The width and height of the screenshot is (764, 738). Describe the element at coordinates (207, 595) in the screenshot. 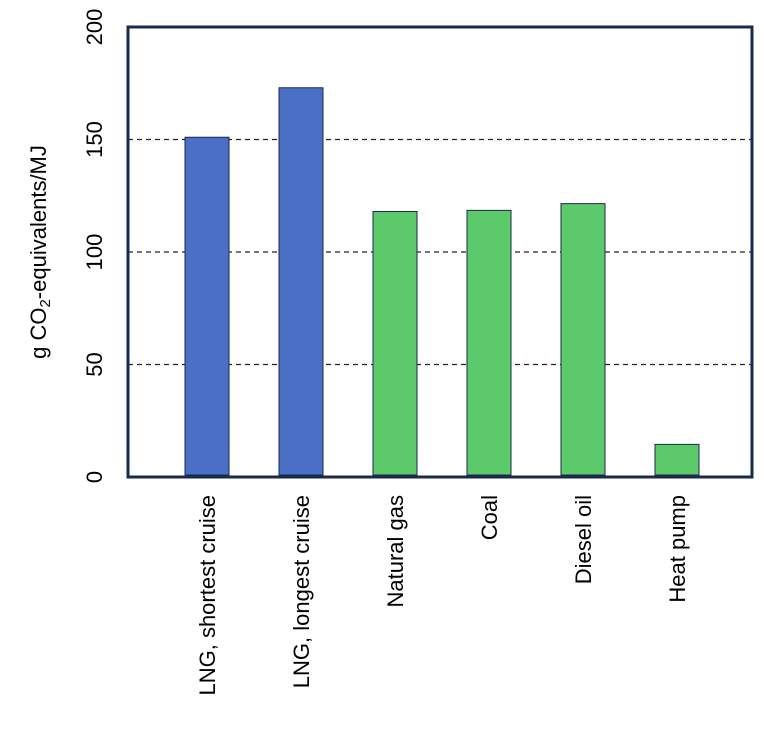

I see `x-category-label: LNG, shortest cruise` at that location.